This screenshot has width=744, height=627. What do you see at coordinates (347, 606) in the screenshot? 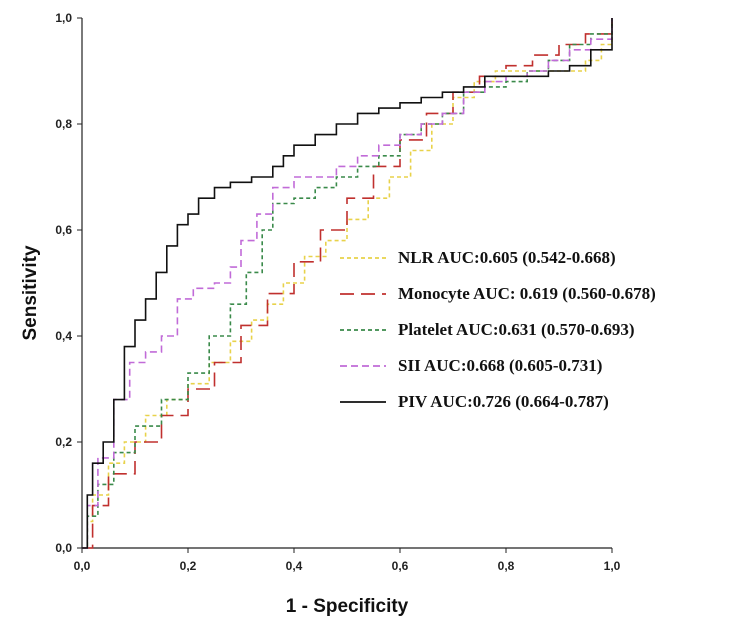
I see `x-axis-title: 1 - Specificity` at bounding box center [347, 606].